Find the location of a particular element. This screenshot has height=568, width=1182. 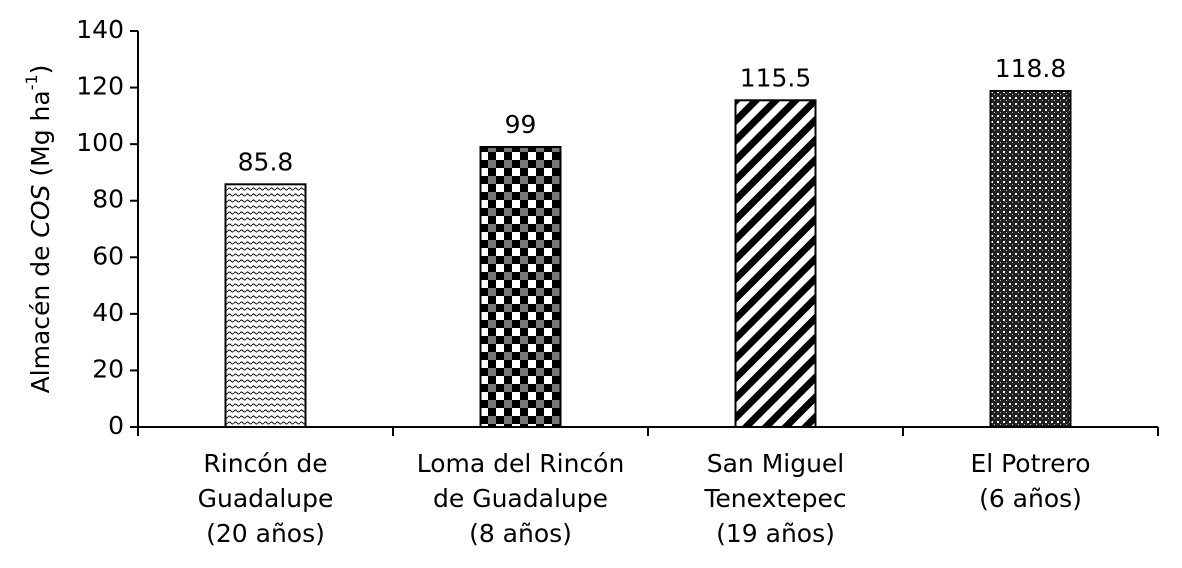

y-tick-label: 80 is located at coordinates (108, 199).